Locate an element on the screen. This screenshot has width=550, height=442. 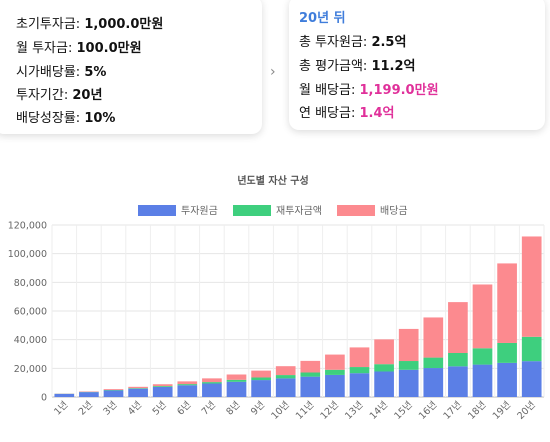
total-valuation-label: 총 평가금액: is located at coordinates (335, 66).